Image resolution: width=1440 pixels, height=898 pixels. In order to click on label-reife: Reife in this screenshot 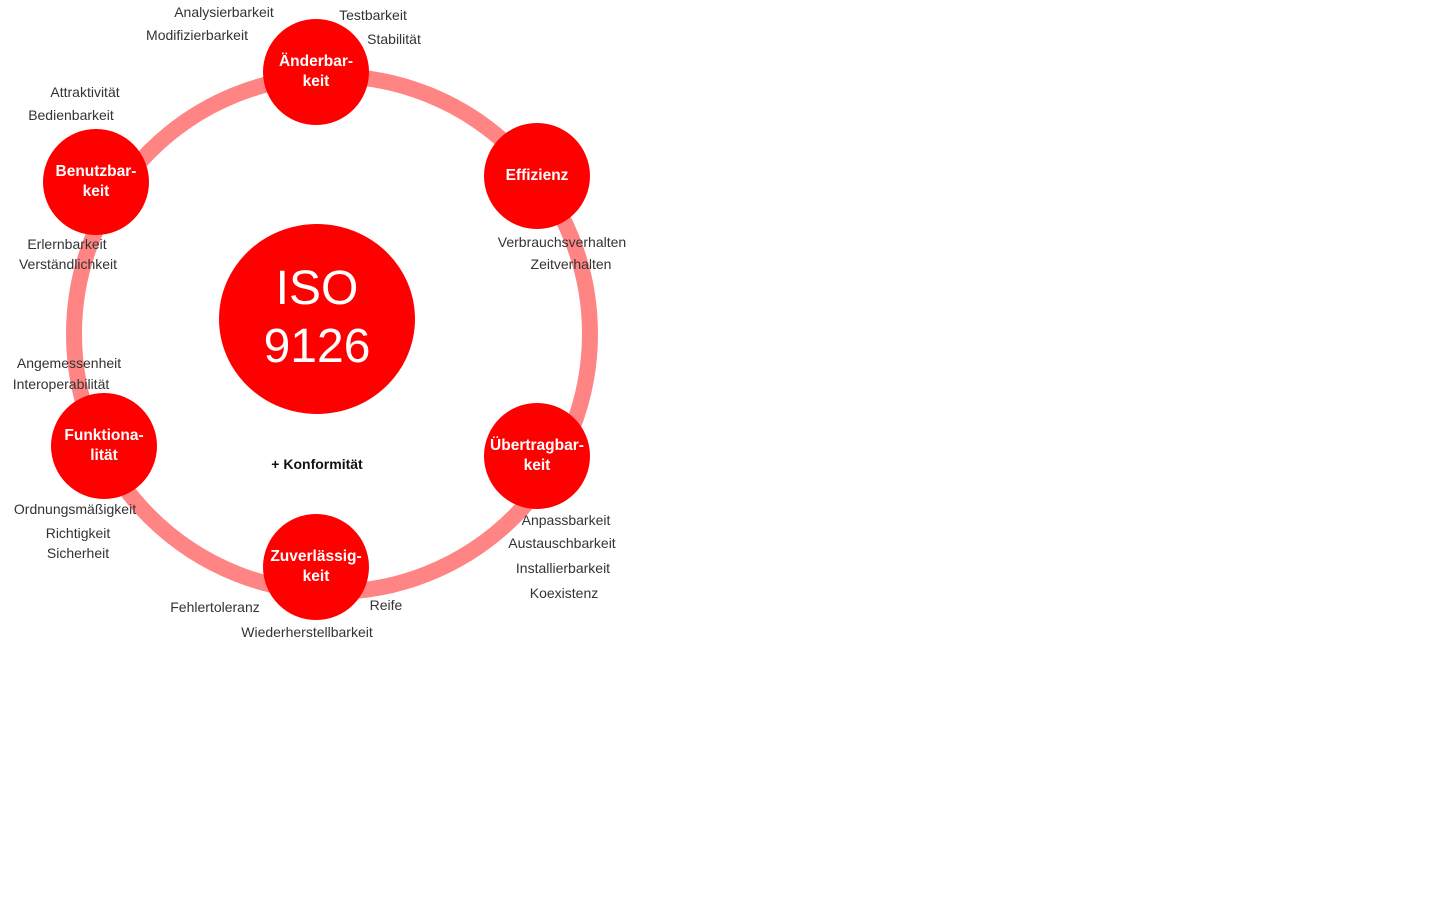, I will do `click(386, 605)`.